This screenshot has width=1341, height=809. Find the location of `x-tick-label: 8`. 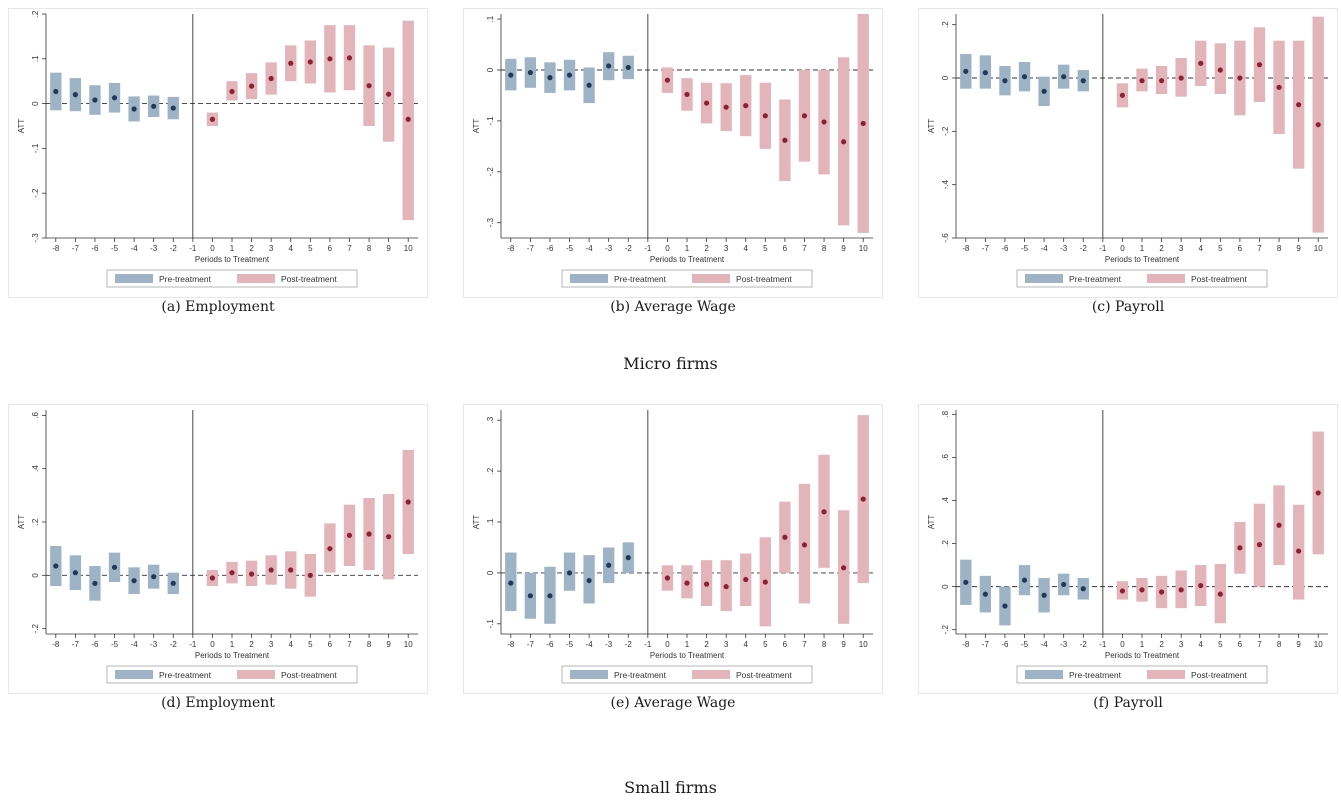

x-tick-label: 8 is located at coordinates (824, 644).